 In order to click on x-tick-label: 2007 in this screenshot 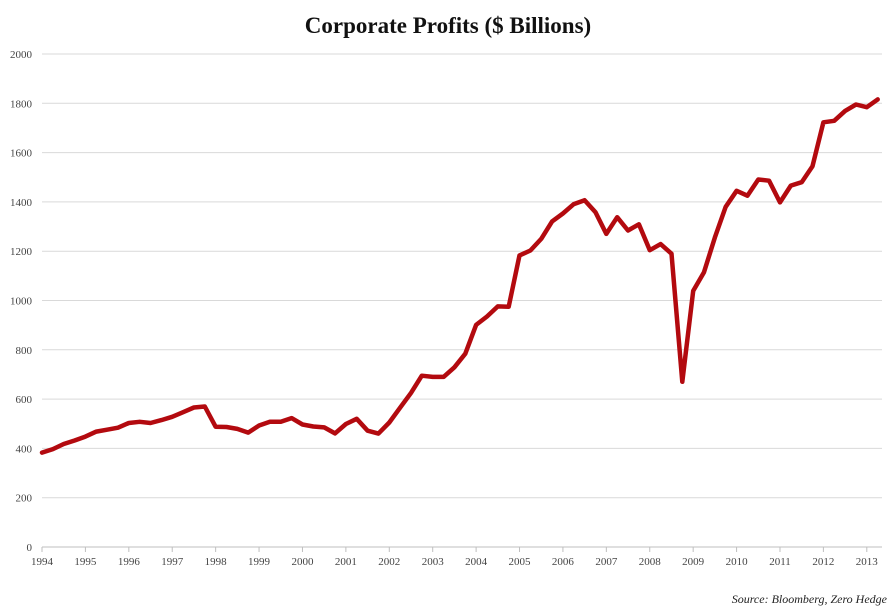, I will do `click(606, 562)`.